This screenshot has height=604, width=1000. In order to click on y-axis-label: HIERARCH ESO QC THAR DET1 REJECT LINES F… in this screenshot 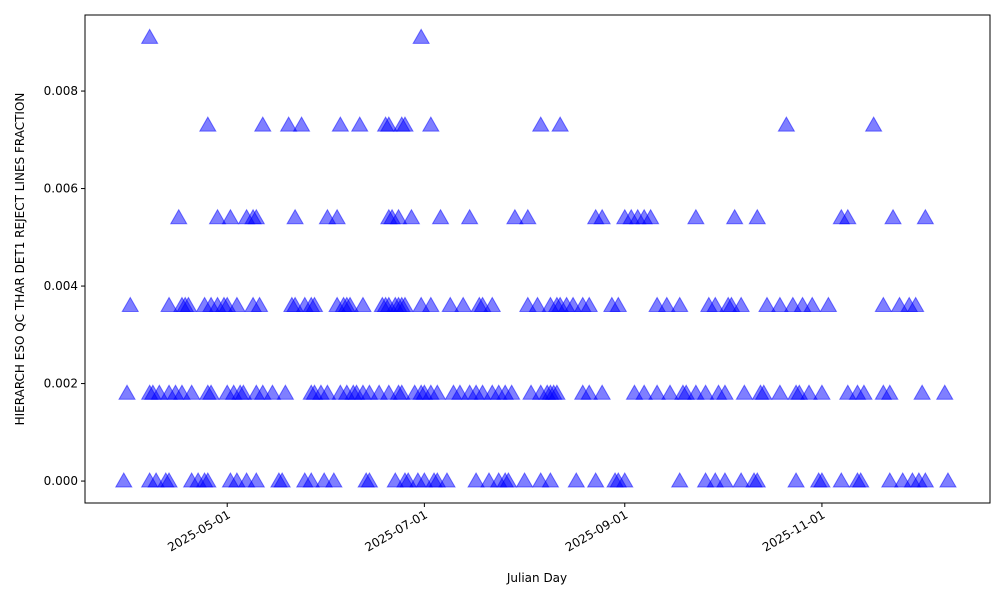, I will do `click(20, 259)`.